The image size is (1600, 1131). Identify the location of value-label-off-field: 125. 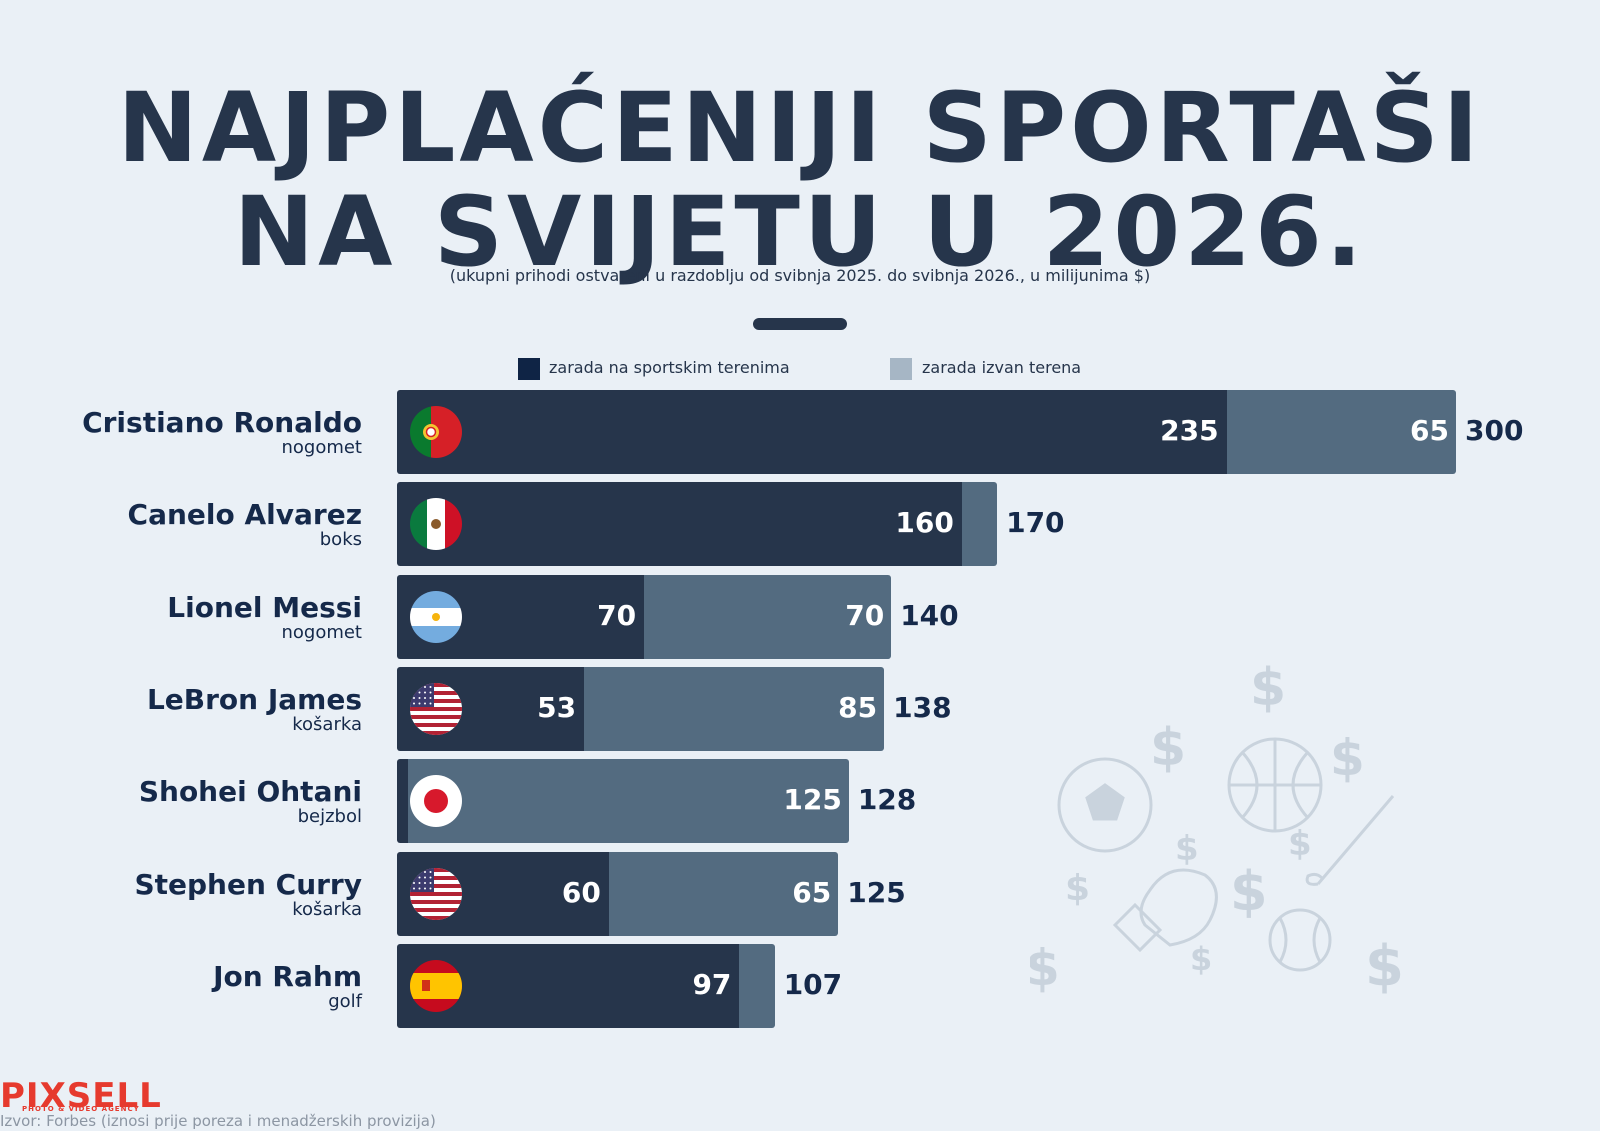
(812, 800).